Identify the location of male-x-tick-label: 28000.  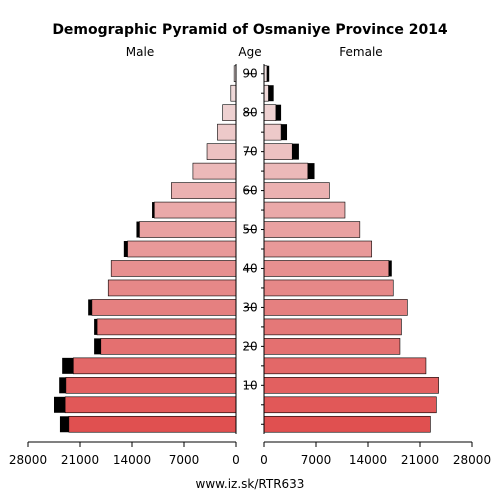
(28, 460).